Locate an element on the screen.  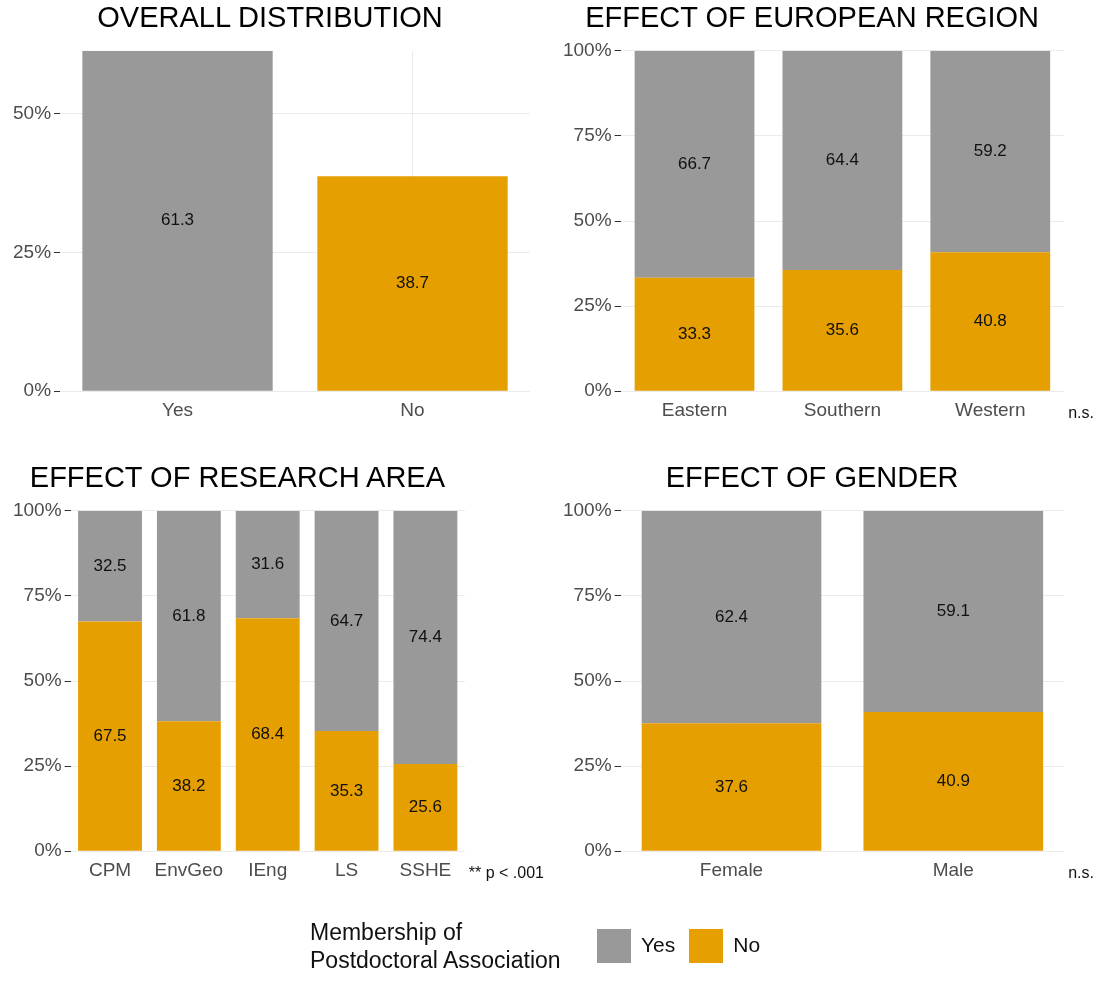
data-label: 37.6 is located at coordinates (731, 786).